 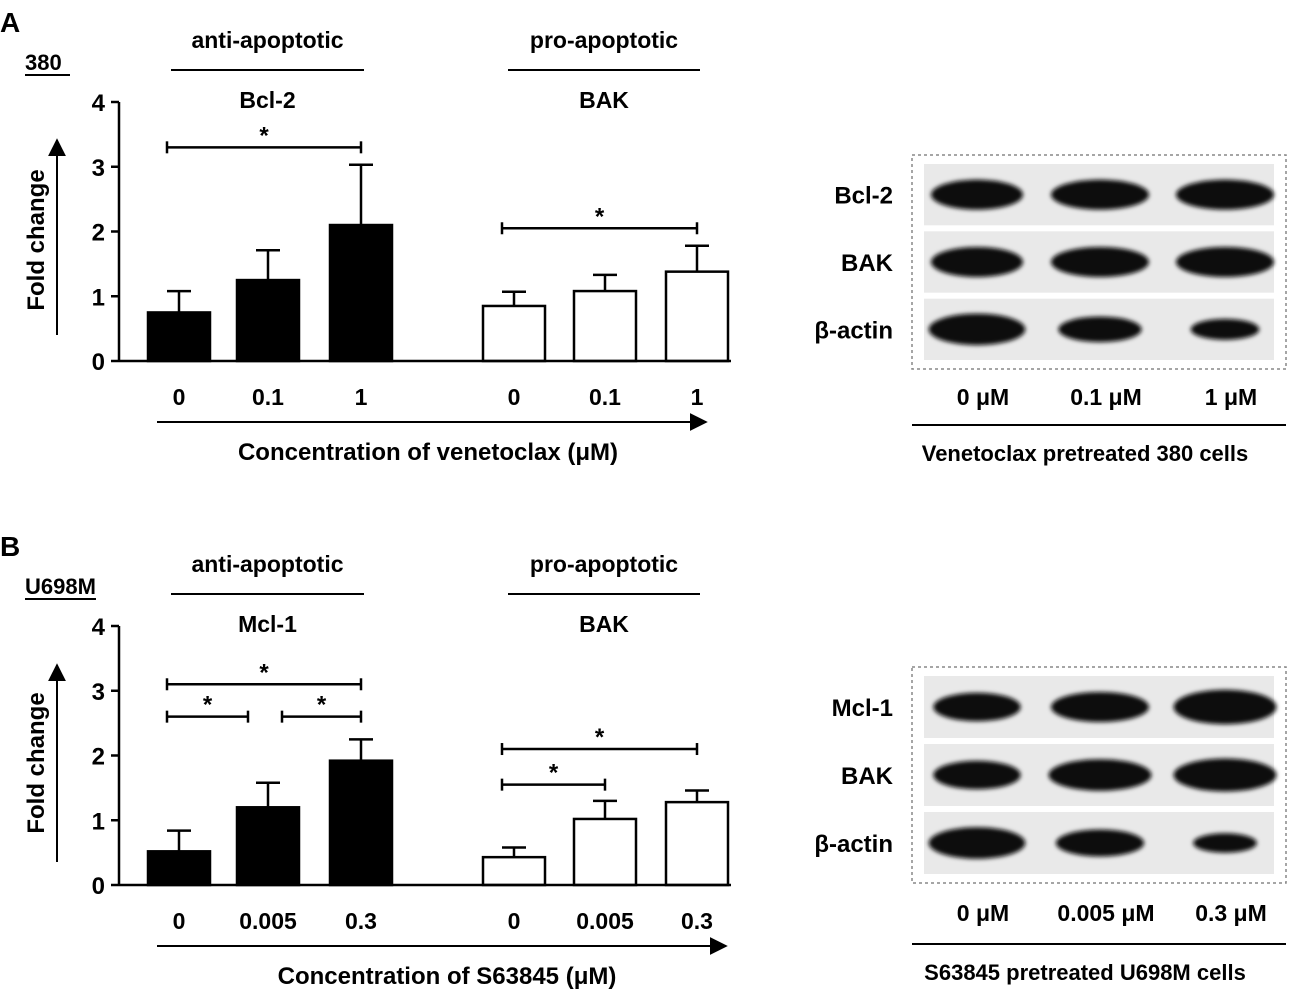 I want to click on gene-label: Bcl-2, so click(x=267, y=100).